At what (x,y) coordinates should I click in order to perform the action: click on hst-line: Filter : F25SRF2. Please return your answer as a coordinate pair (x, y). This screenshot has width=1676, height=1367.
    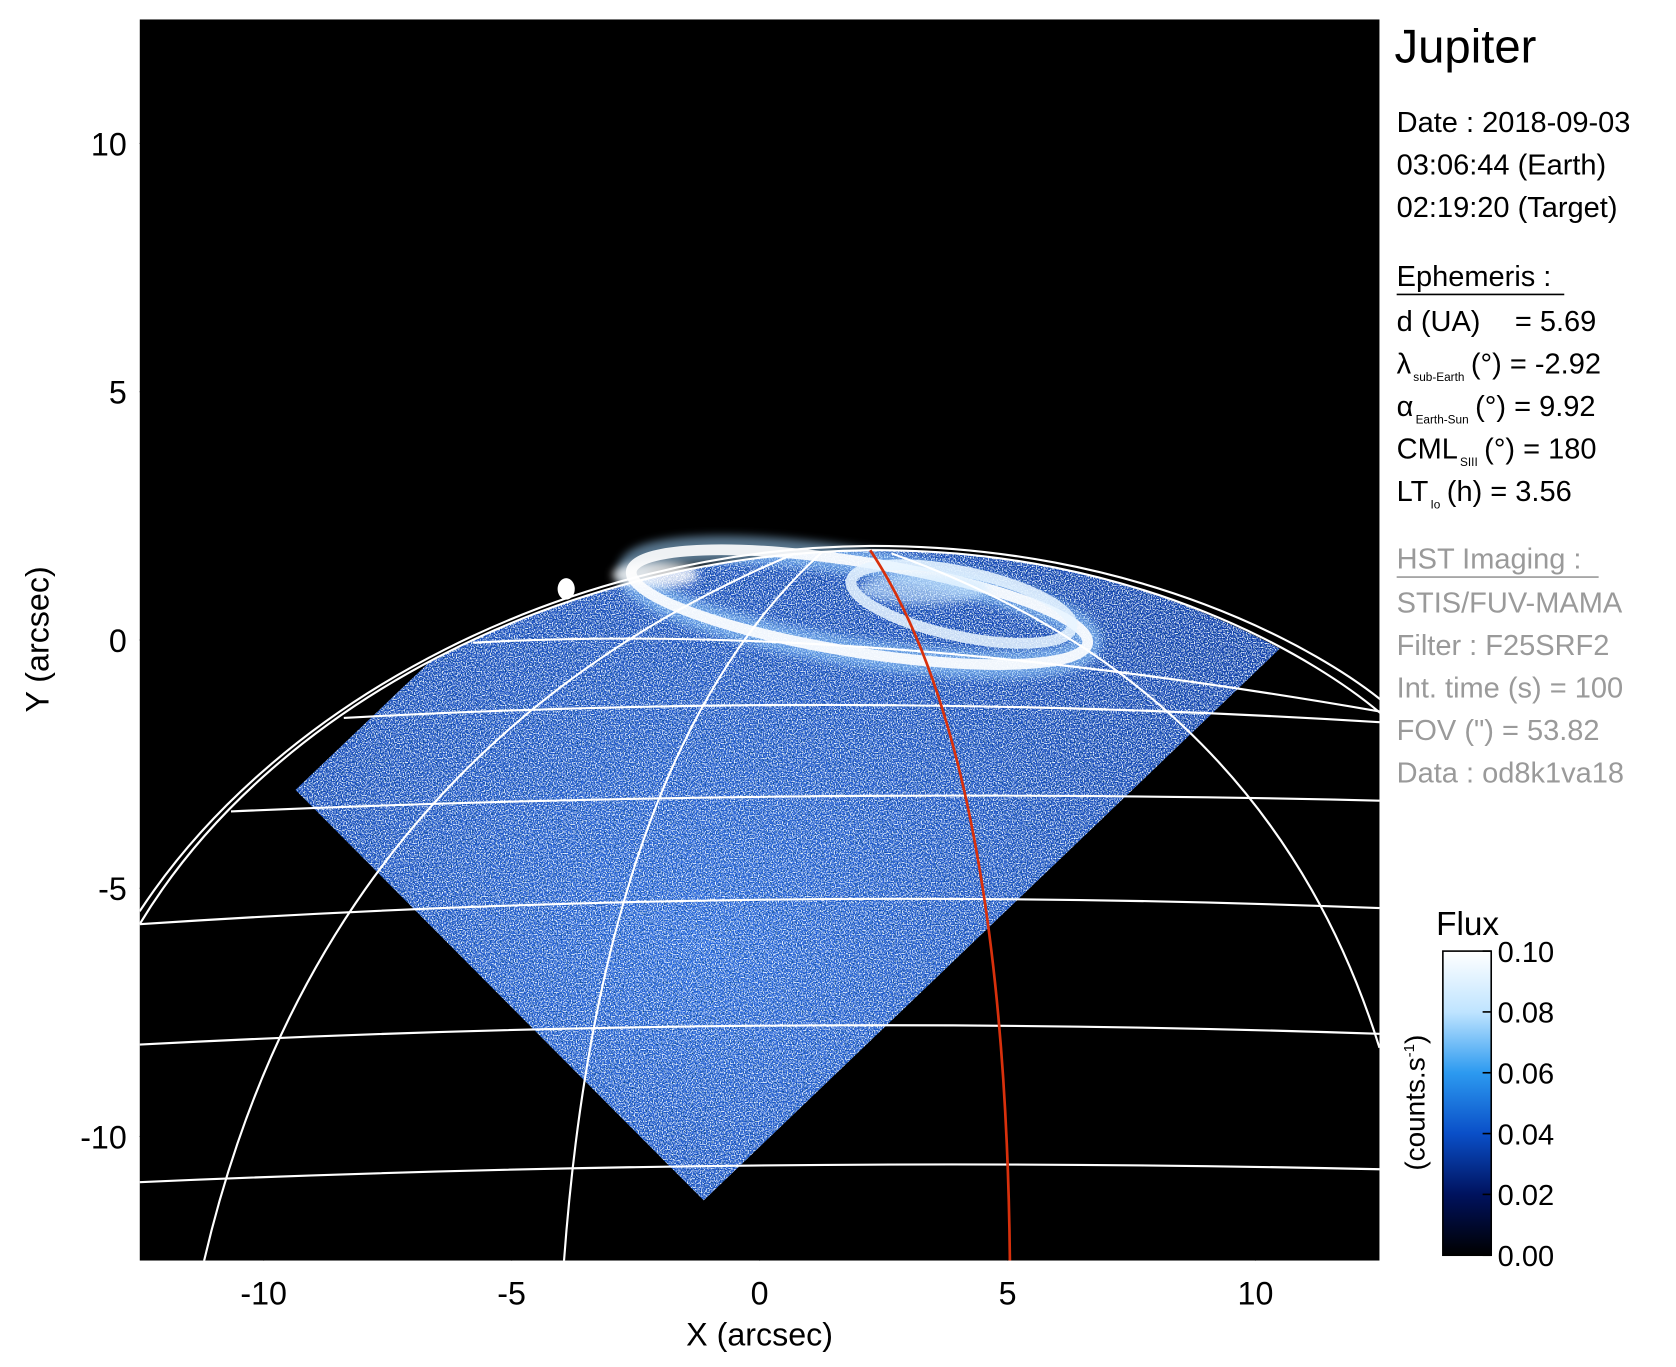
    Looking at the image, I should click on (1503, 646).